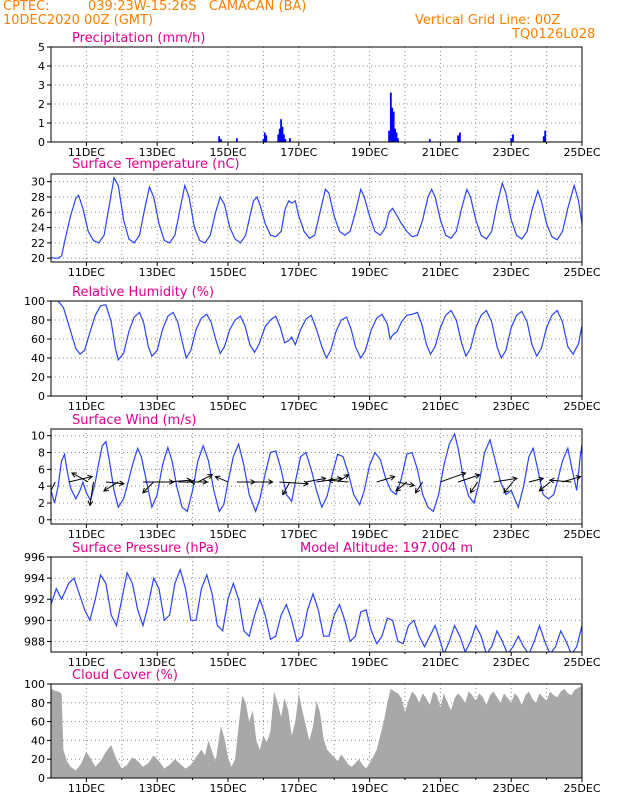 This screenshot has height=800, width=618. Describe the element at coordinates (41, 123) in the screenshot. I see `y-tick-label: 1` at that location.